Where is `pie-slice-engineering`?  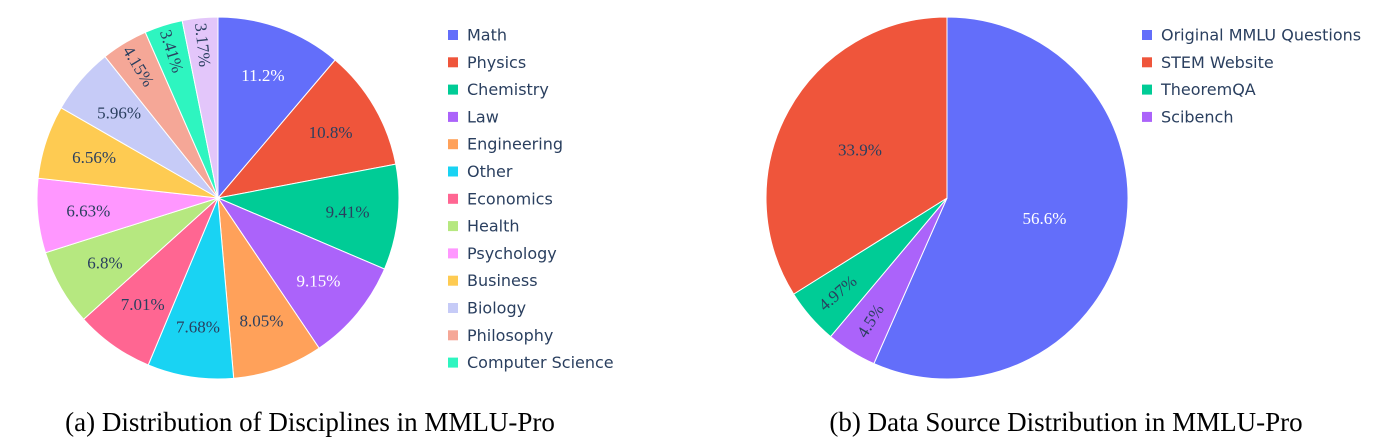
pie-slice-engineering is located at coordinates (268, 287).